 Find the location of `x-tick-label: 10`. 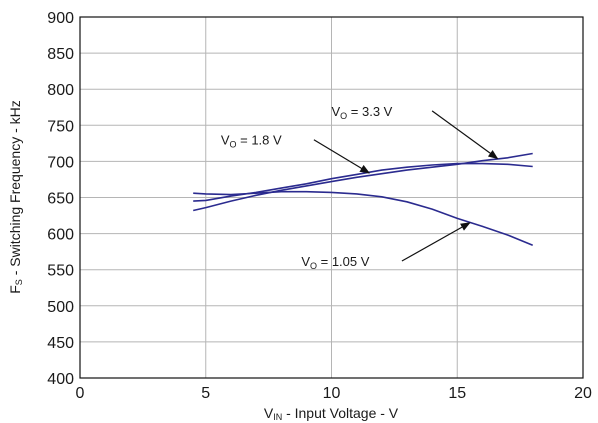

x-tick-label: 10 is located at coordinates (332, 393).